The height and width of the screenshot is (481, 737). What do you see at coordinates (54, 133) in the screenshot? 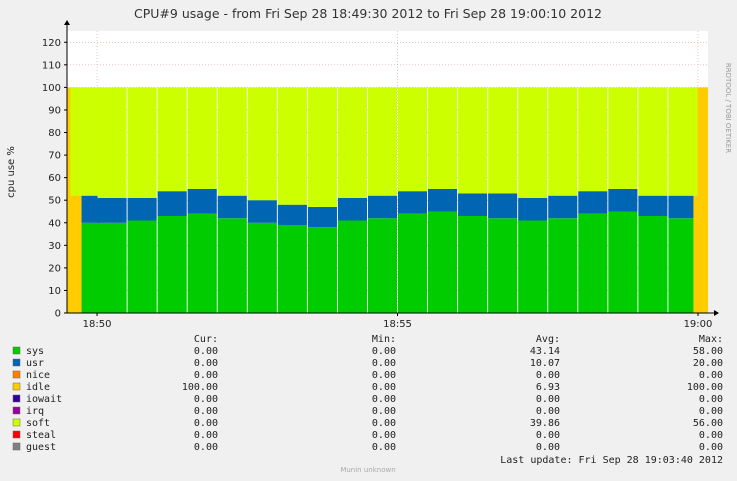
I see `y-tick-label: 80` at bounding box center [54, 133].